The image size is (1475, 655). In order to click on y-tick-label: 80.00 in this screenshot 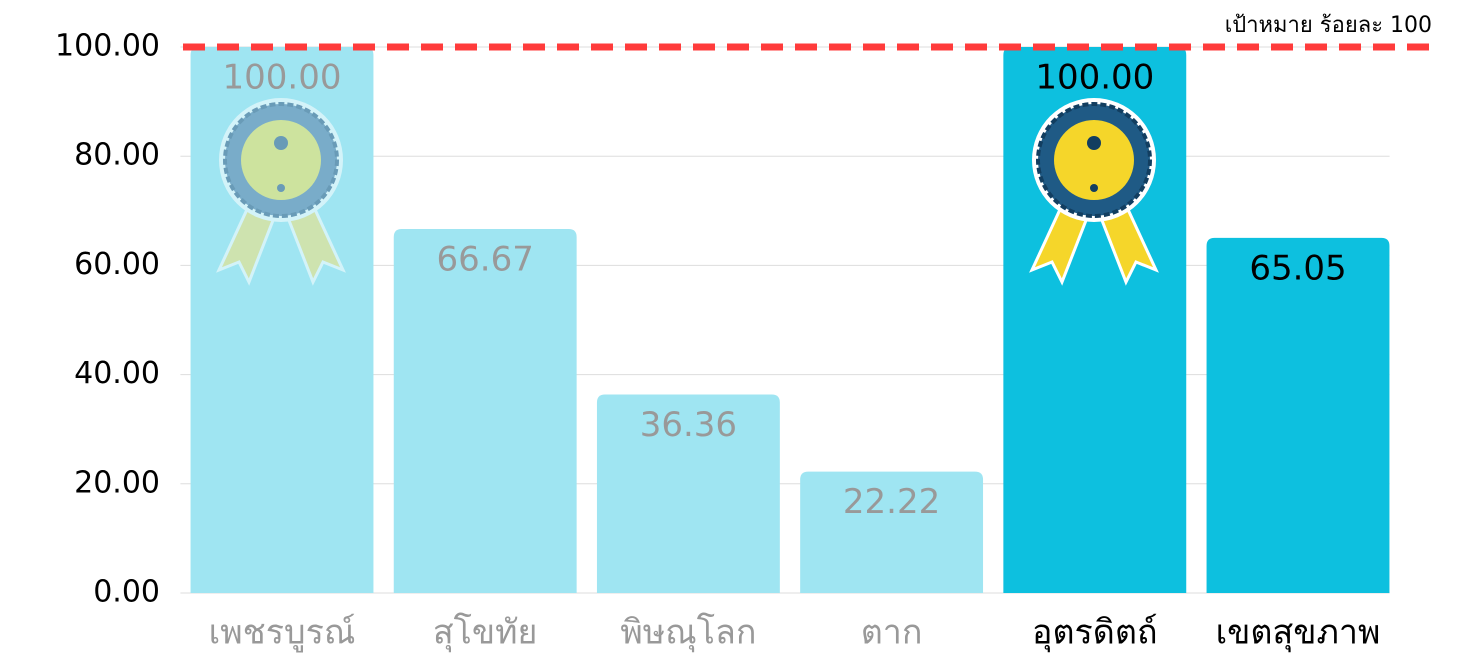, I will do `click(117, 155)`.